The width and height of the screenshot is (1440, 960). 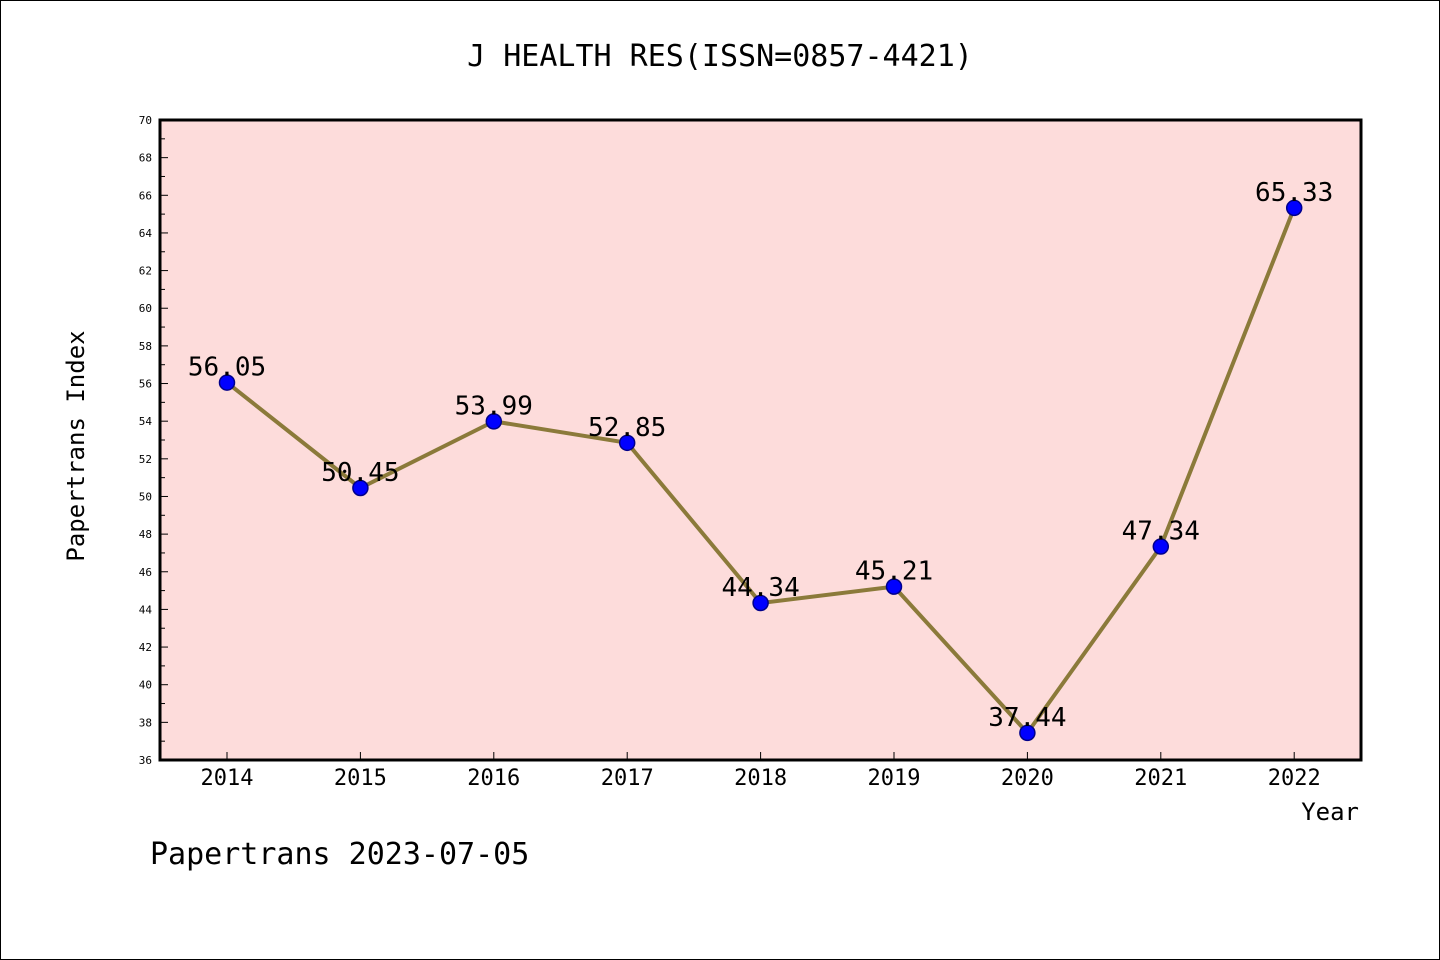 I want to click on x-axis-label: Year, so click(x=1330, y=812).